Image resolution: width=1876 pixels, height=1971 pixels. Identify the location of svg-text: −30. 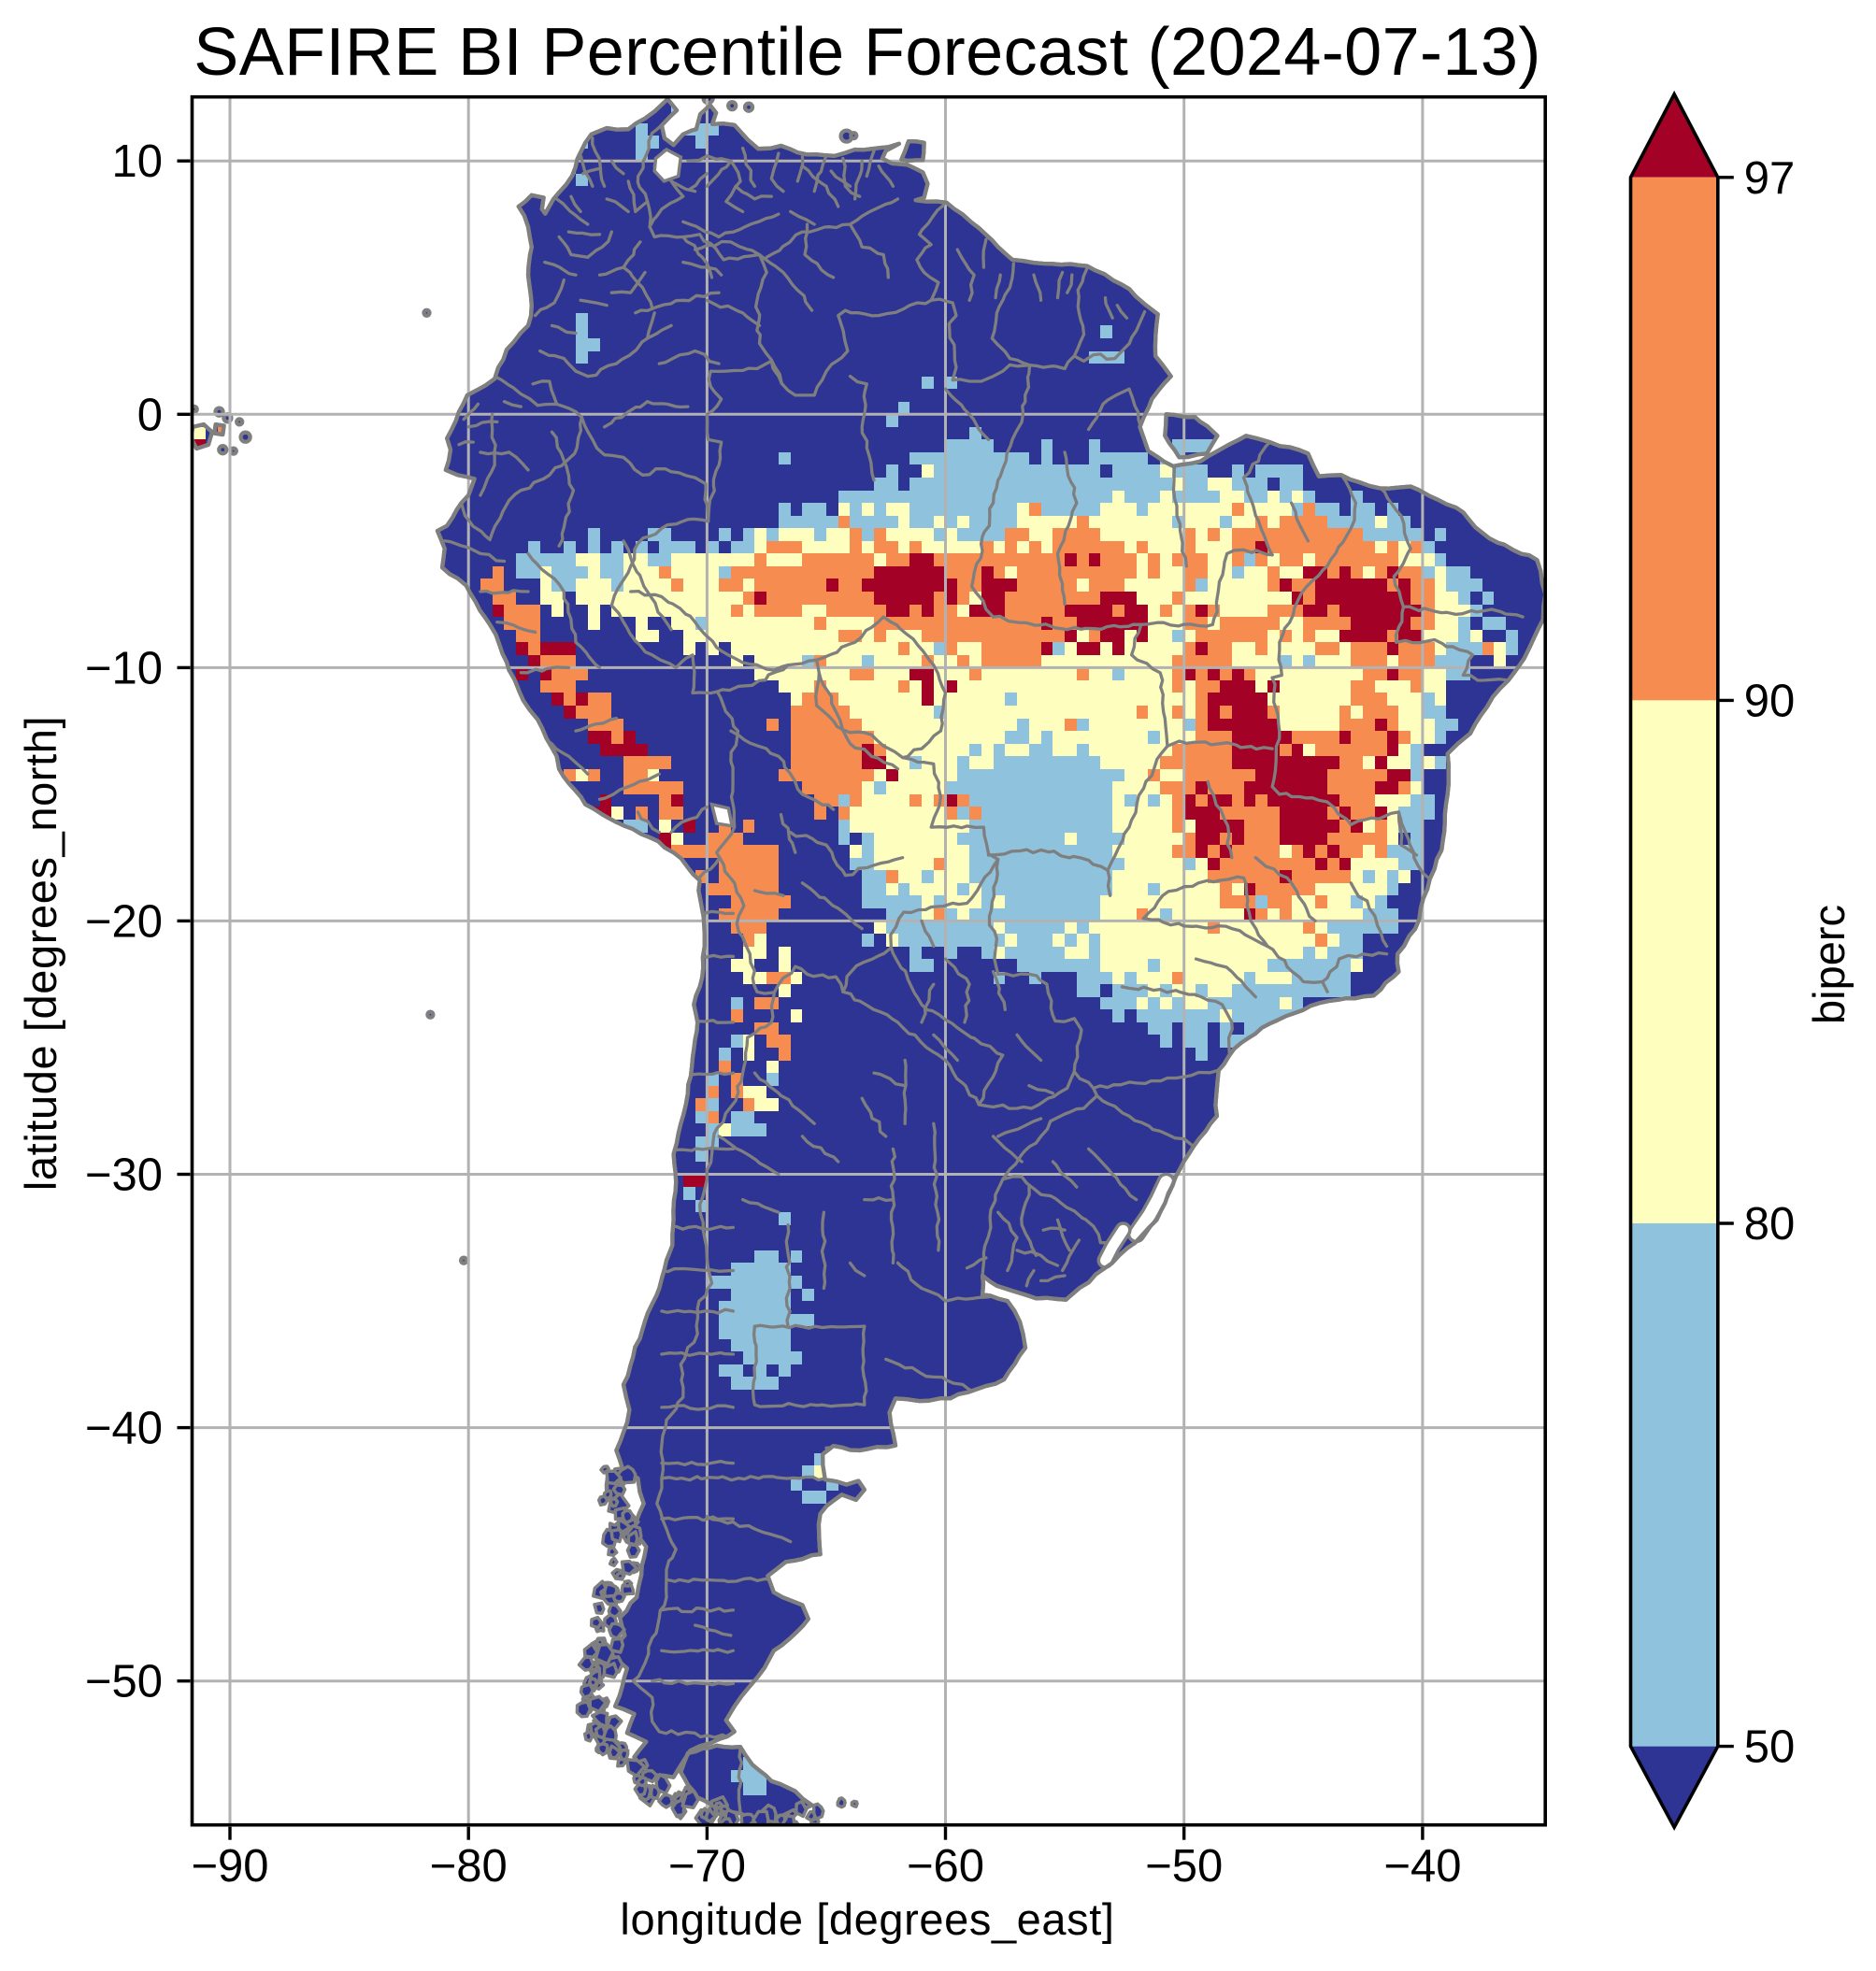
(124, 1175).